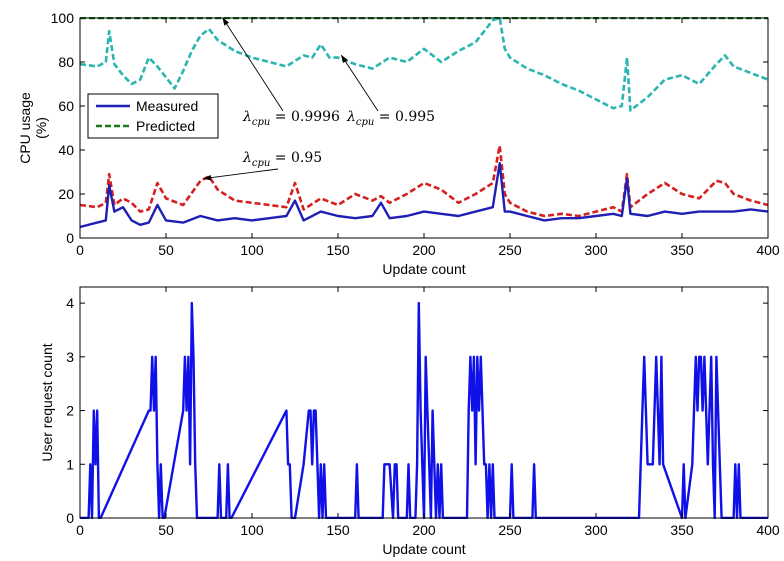 This screenshot has width=784, height=561. Describe the element at coordinates (387, 91) in the screenshot. I see `annotation-lambda-cpu: λcpu = 0.995` at that location.